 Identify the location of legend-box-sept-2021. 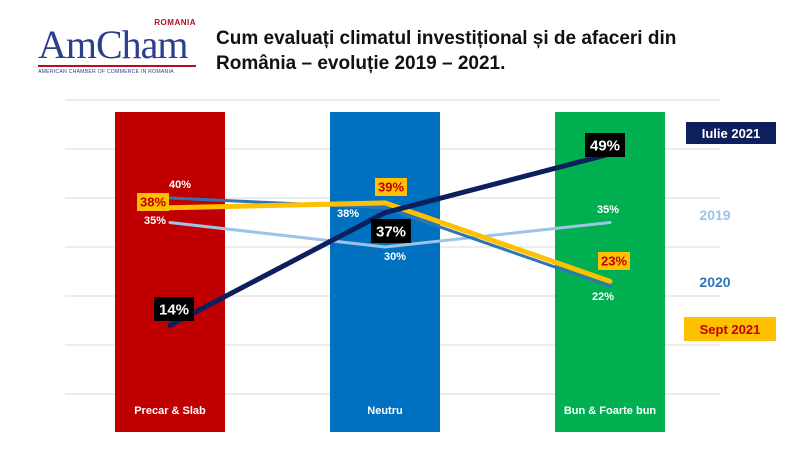
(730, 329).